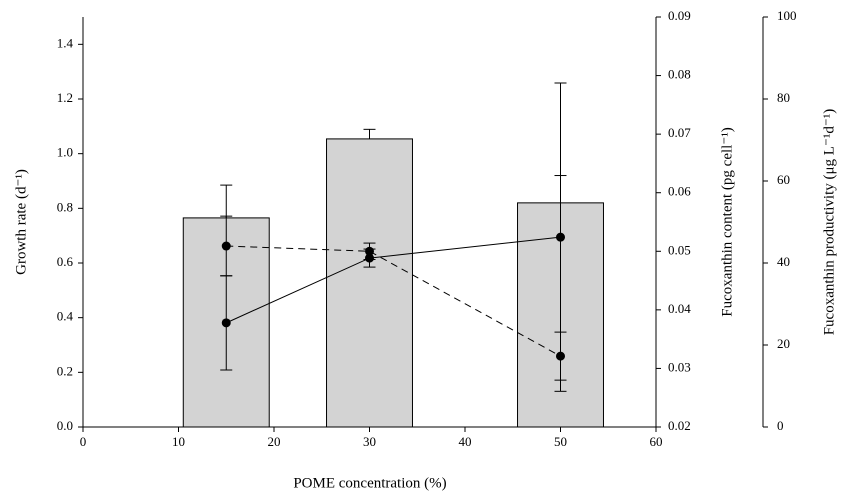 Image resolution: width=851 pixels, height=497 pixels. Describe the element at coordinates (369, 283) in the screenshot. I see `bar` at that location.